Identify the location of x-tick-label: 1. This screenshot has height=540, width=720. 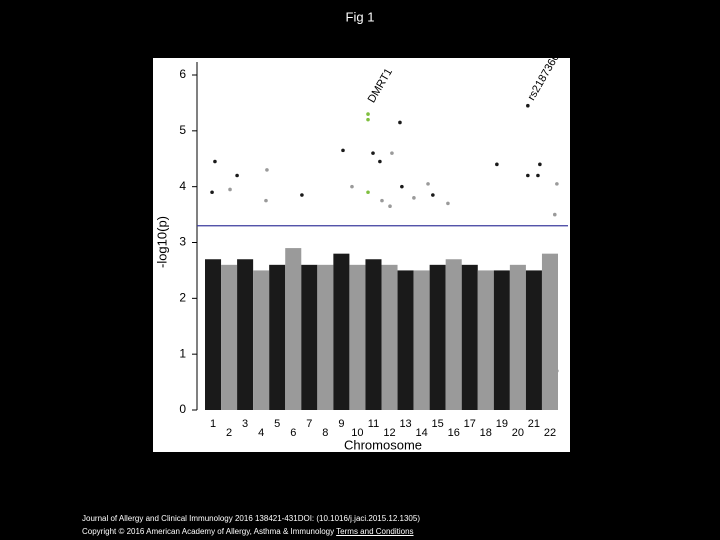
(213, 424).